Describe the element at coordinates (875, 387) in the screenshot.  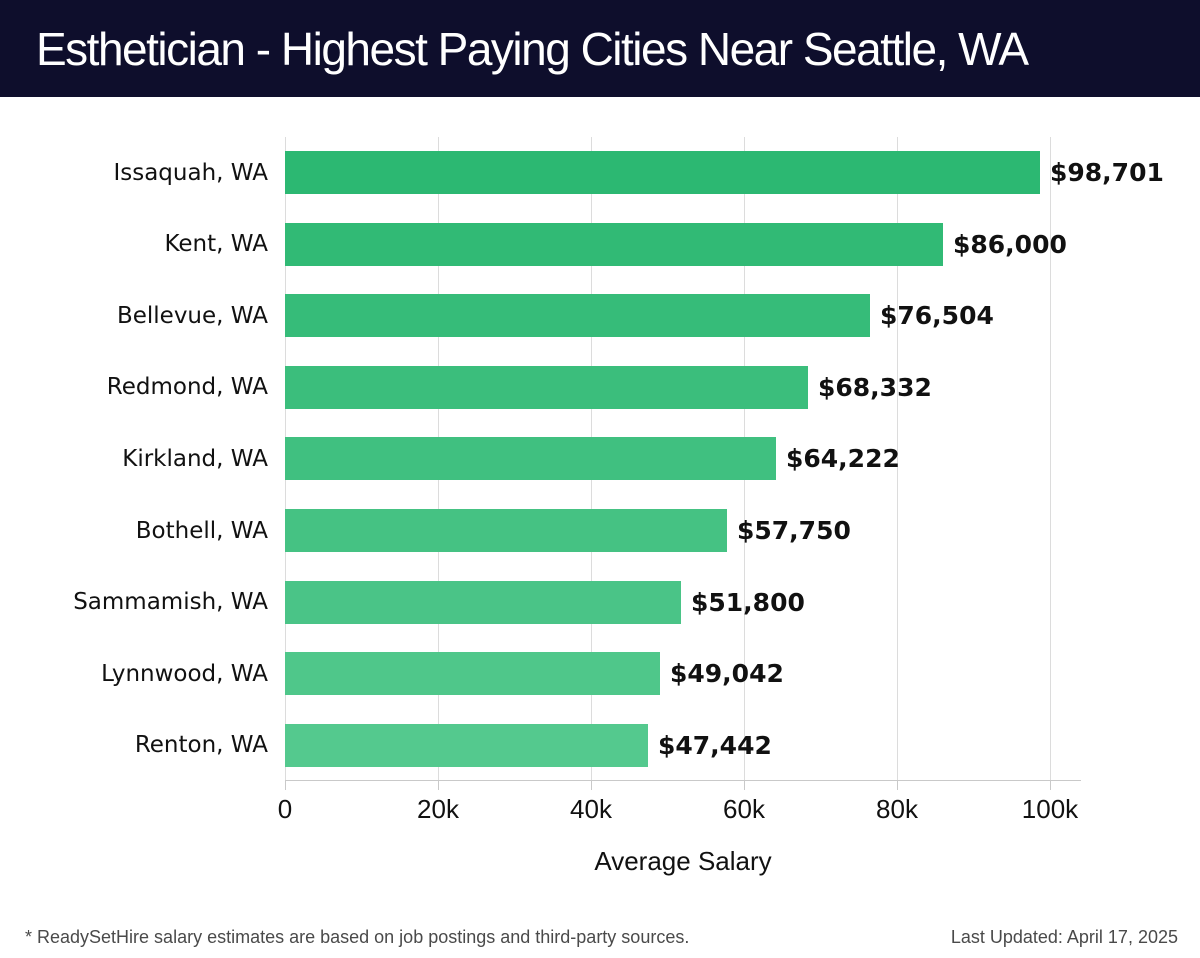
I see `value-label-4: $68,332` at that location.